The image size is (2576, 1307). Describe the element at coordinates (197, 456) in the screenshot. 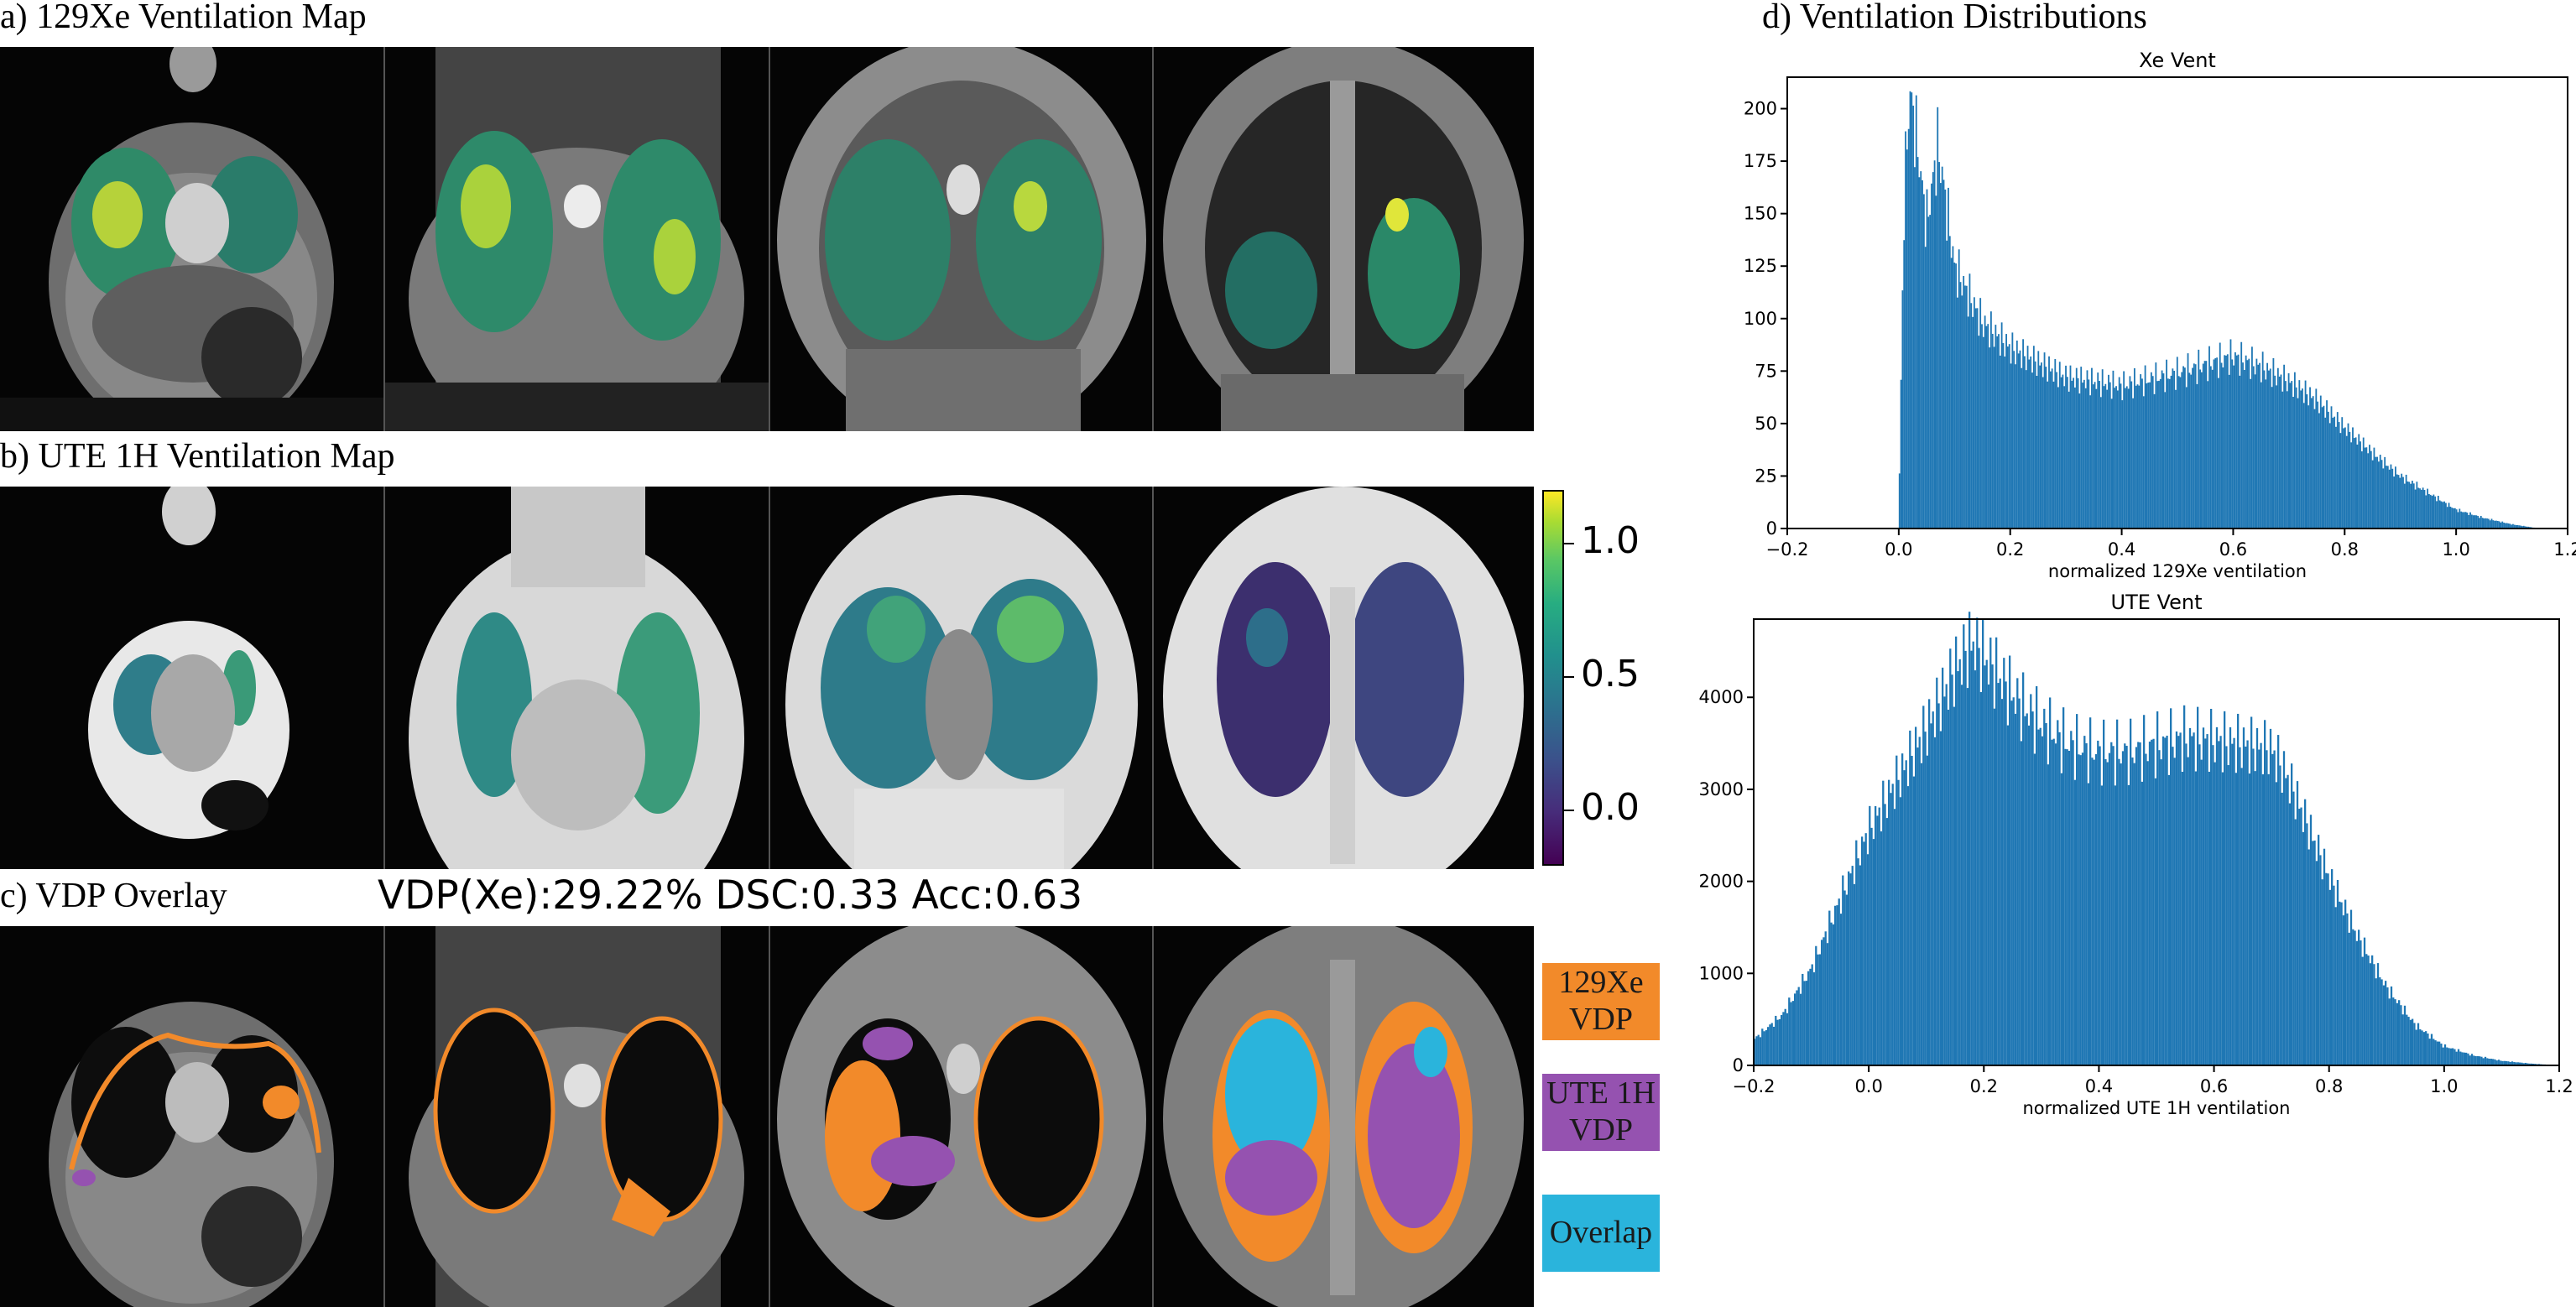

I see `panel-b-title: b) UTE 1H Ventilation Map` at that location.